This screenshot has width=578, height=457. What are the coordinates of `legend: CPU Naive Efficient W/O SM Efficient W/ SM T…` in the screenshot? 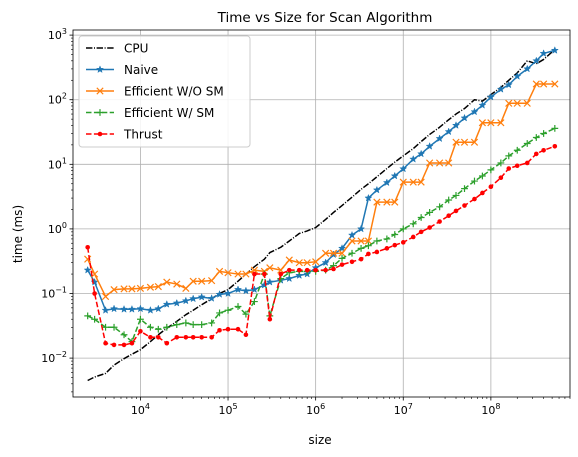 It's located at (164, 91).